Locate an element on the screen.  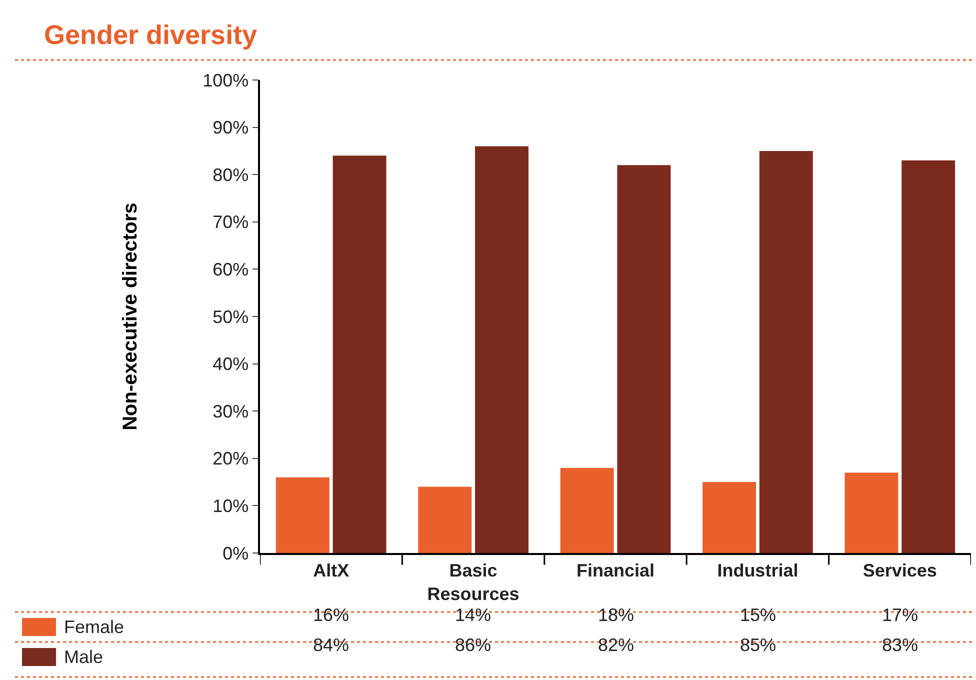
y-tick-label: 10% is located at coordinates (230, 506).